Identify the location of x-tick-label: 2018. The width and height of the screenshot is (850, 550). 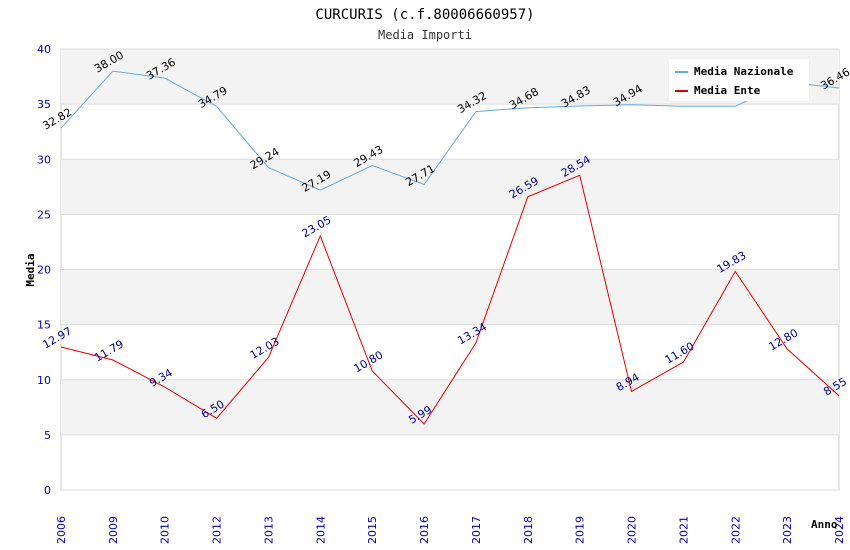
(528, 530).